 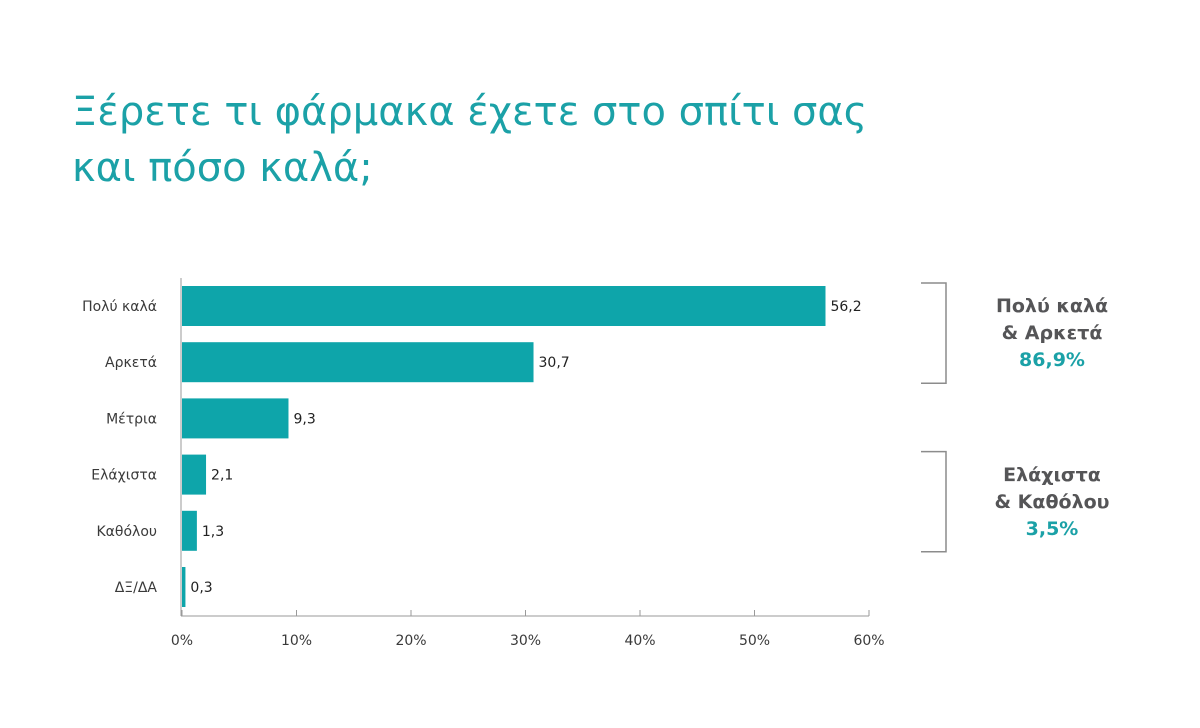 What do you see at coordinates (304, 419) in the screenshot?
I see `value-label-3: 9,3` at bounding box center [304, 419].